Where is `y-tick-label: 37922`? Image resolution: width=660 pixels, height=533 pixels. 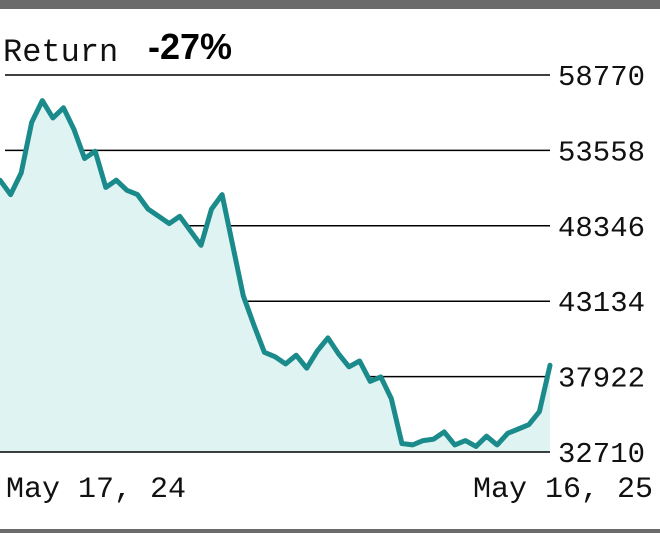 y-tick-label: 37922 is located at coordinates (601, 379).